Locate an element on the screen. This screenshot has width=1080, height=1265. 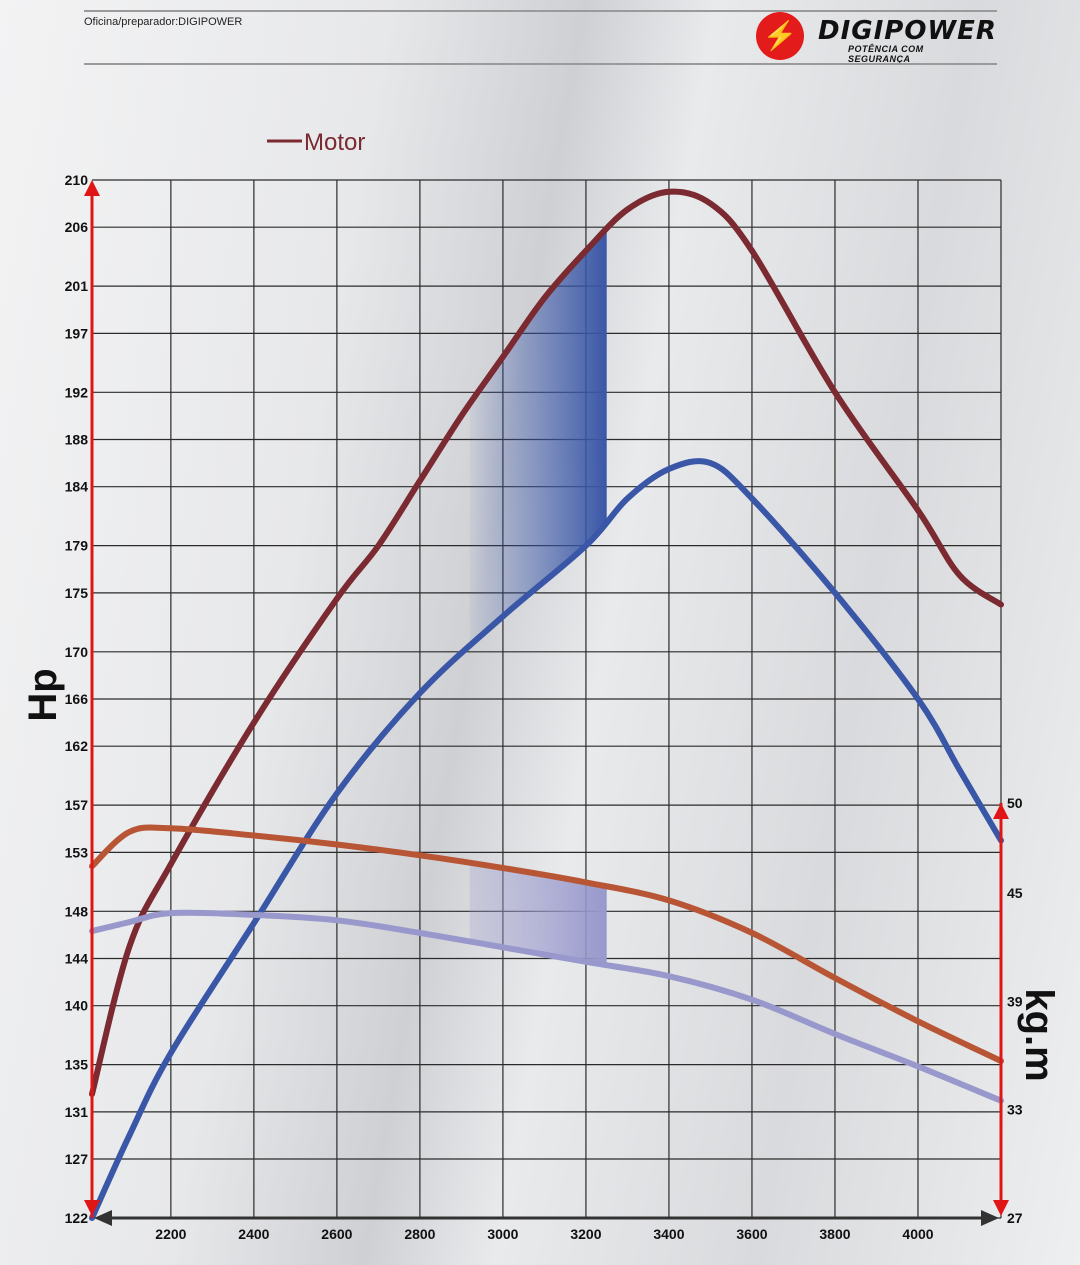
power-gain-area is located at coordinates (538, 439).